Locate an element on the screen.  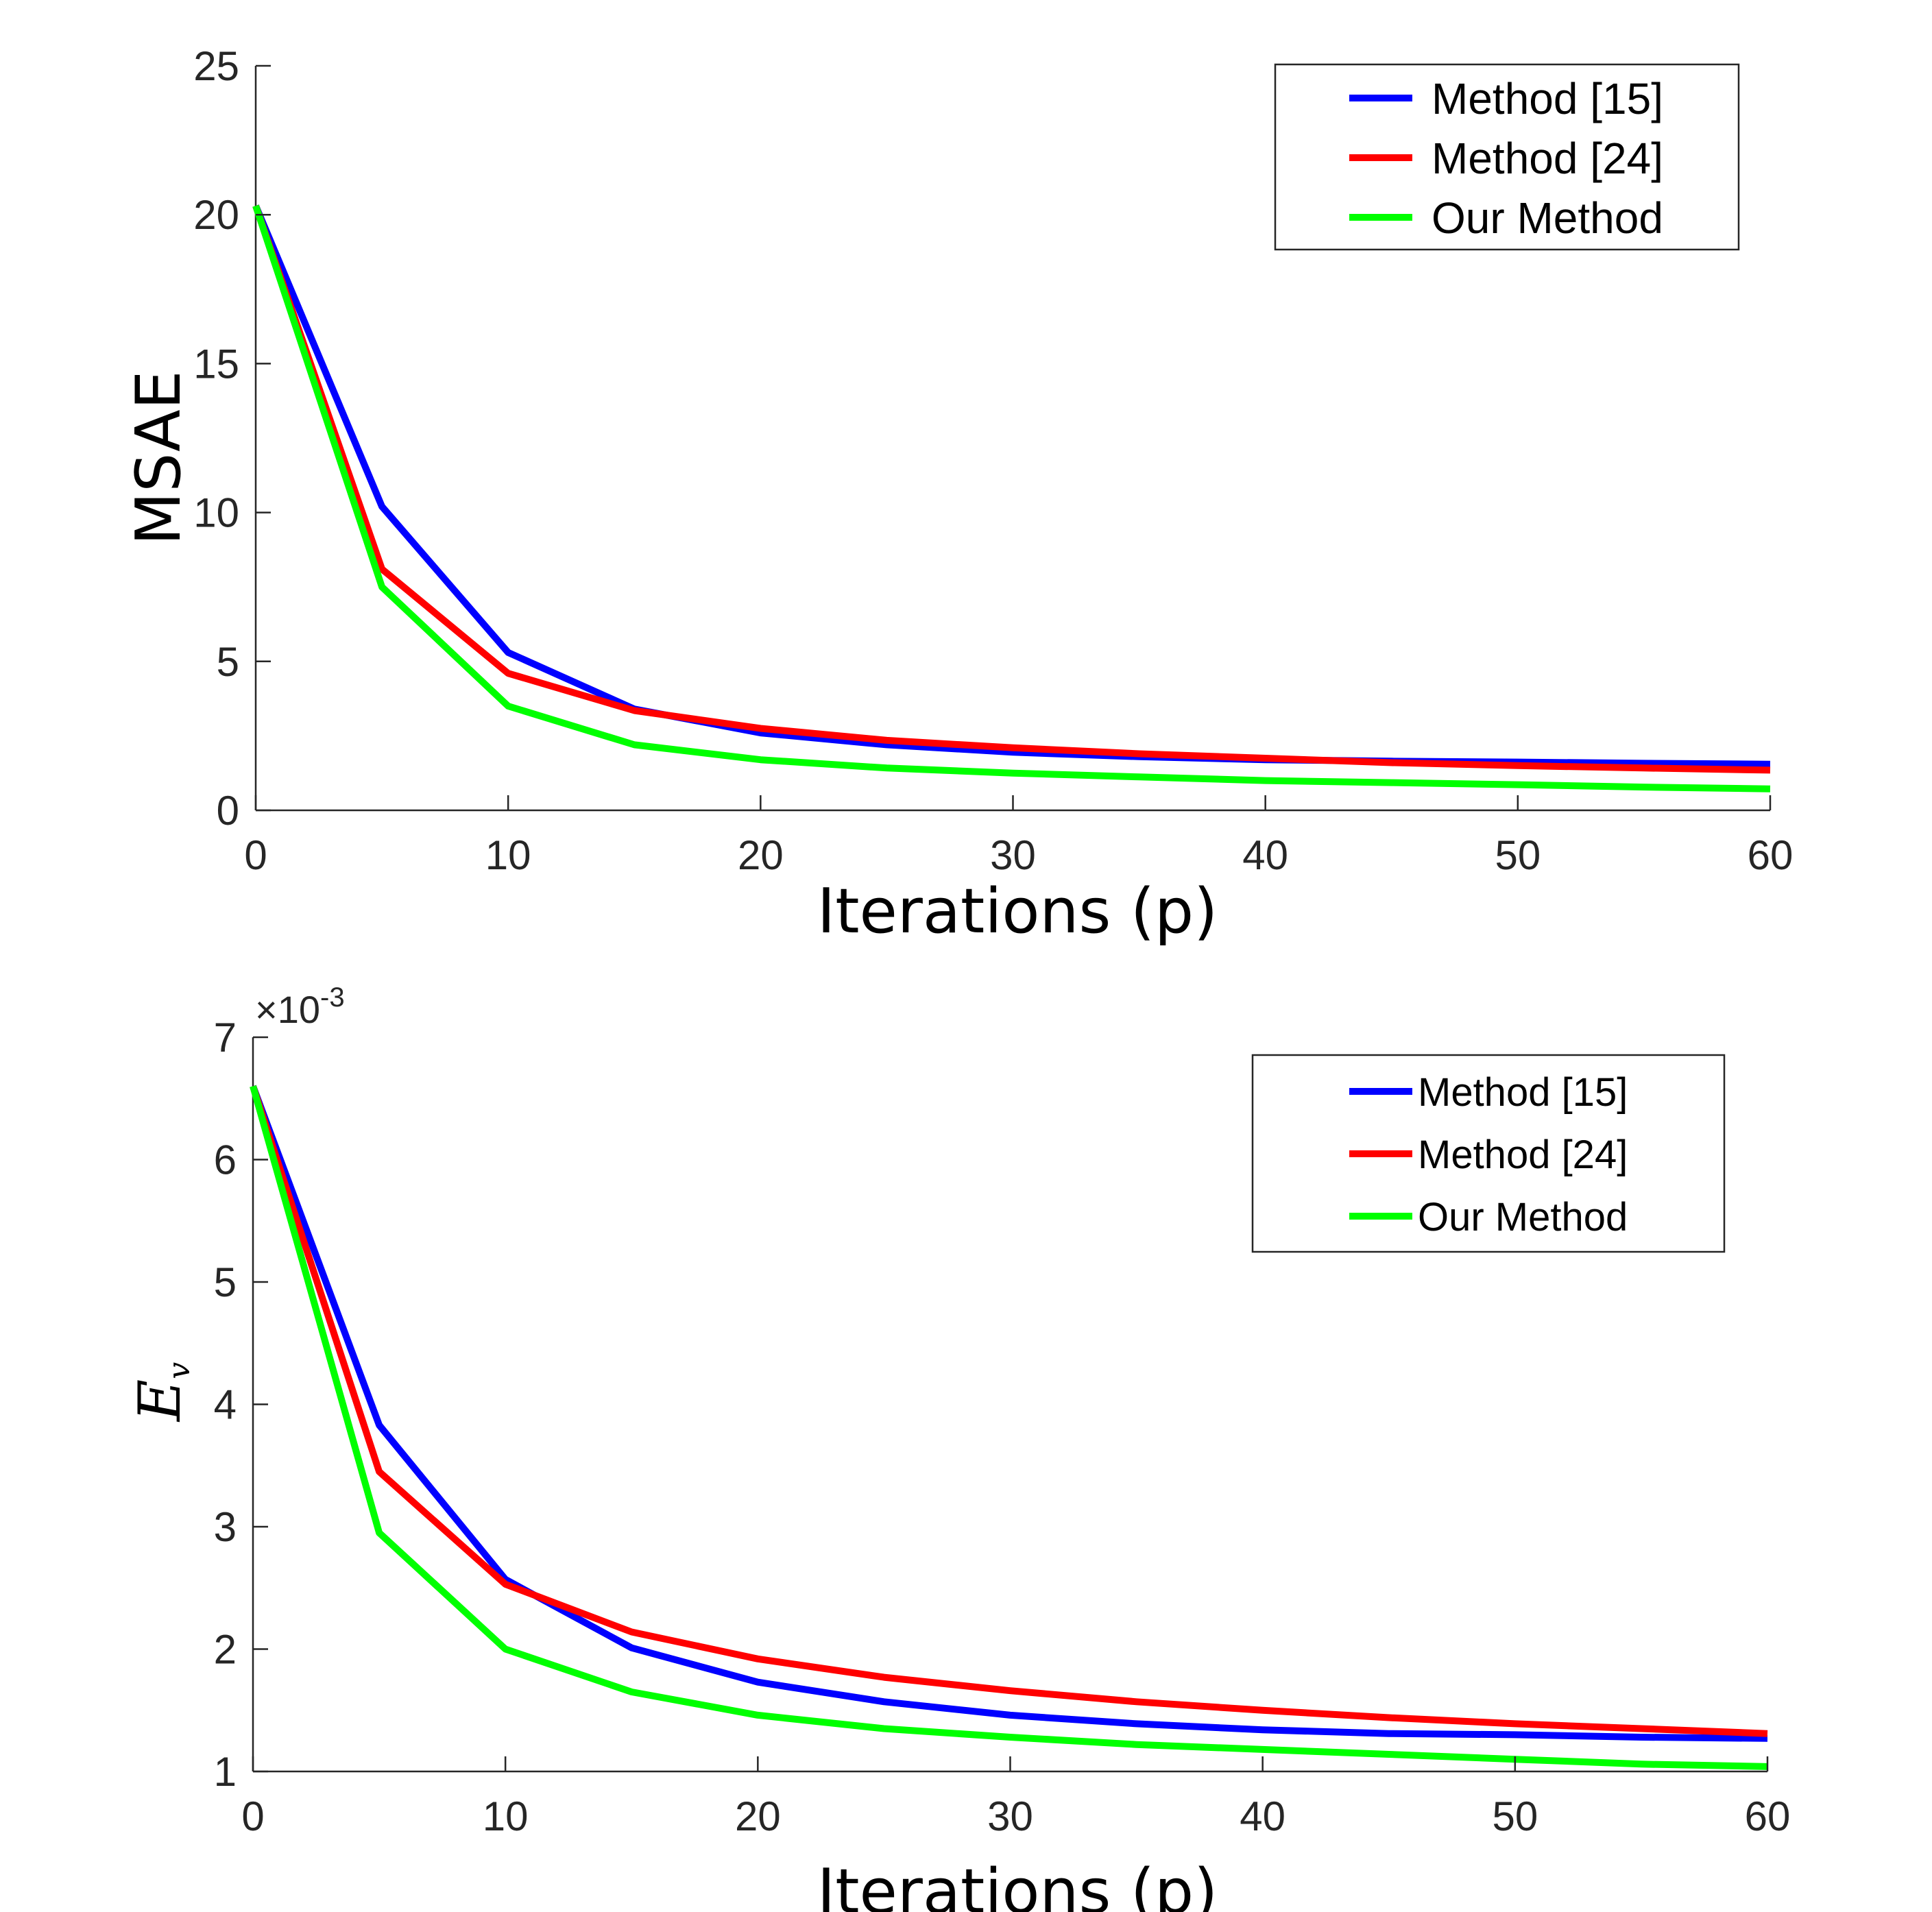
ev-legend-box is located at coordinates (1488, 1153).